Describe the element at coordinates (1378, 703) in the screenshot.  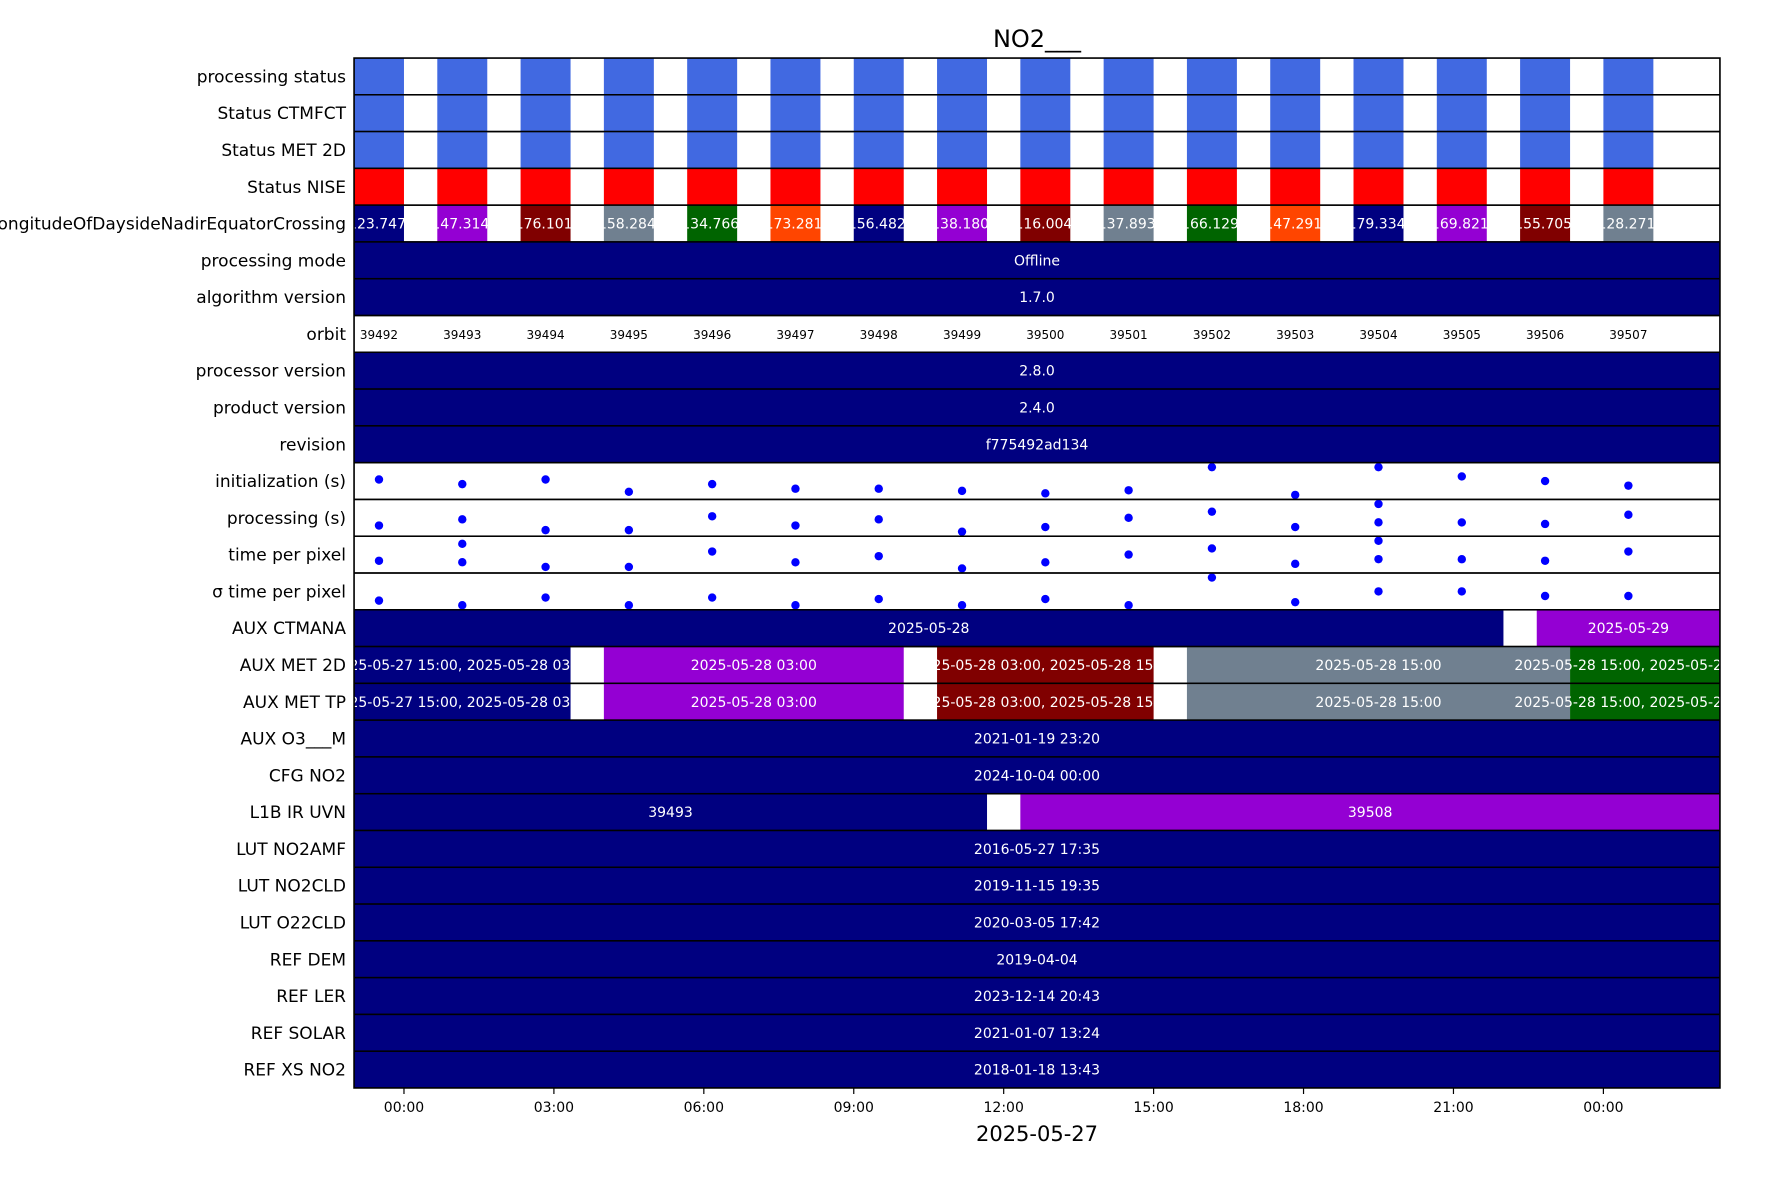
I see `band-label: 2025-05-28 15:00` at that location.